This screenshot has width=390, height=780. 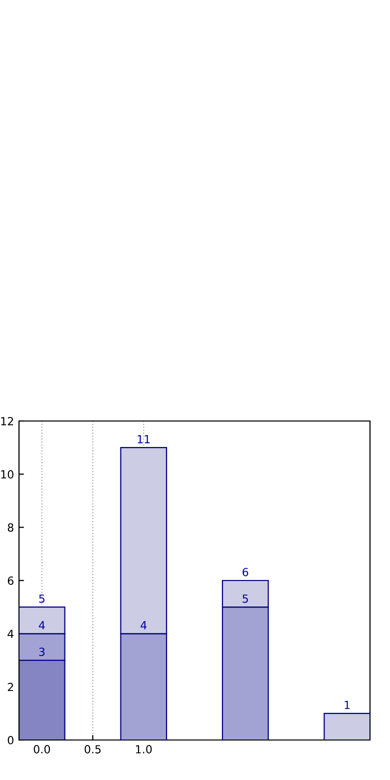 I want to click on y-tick-label: 2, so click(x=11, y=687).